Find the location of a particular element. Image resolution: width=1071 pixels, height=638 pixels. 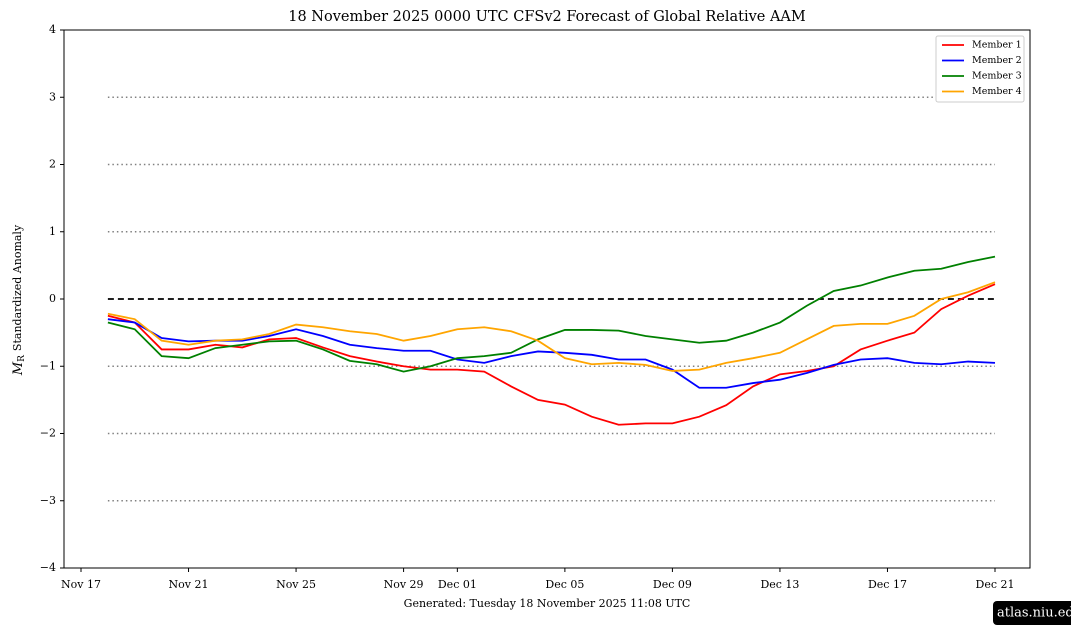

y-subscript: R is located at coordinates (22, 358).